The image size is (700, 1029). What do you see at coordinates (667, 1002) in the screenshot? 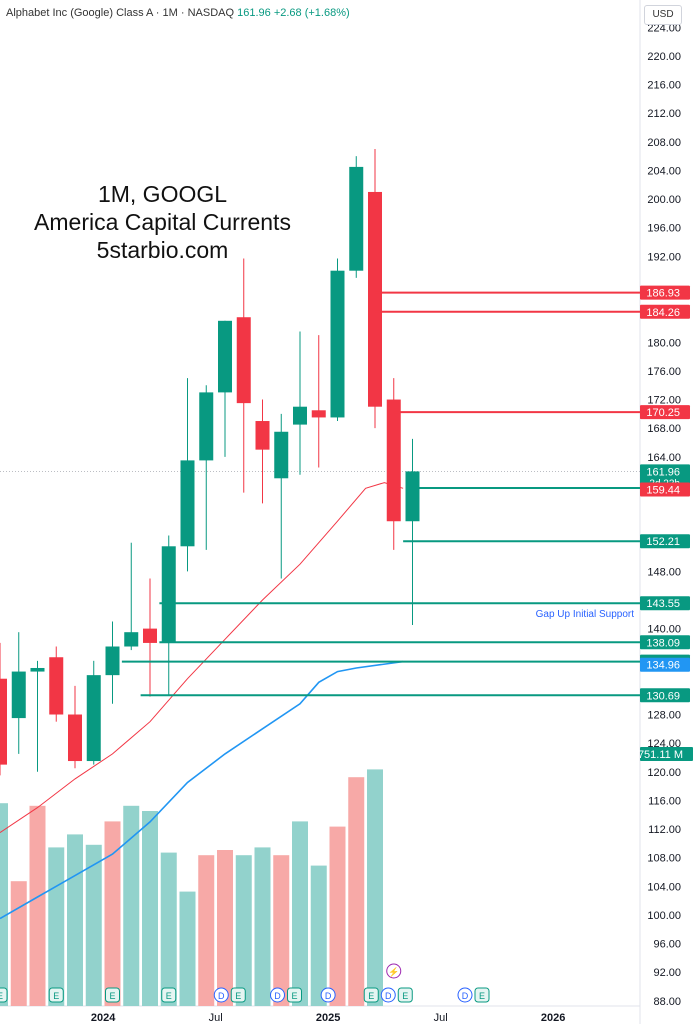
I see `price-tick-label: 88.00` at bounding box center [667, 1002].